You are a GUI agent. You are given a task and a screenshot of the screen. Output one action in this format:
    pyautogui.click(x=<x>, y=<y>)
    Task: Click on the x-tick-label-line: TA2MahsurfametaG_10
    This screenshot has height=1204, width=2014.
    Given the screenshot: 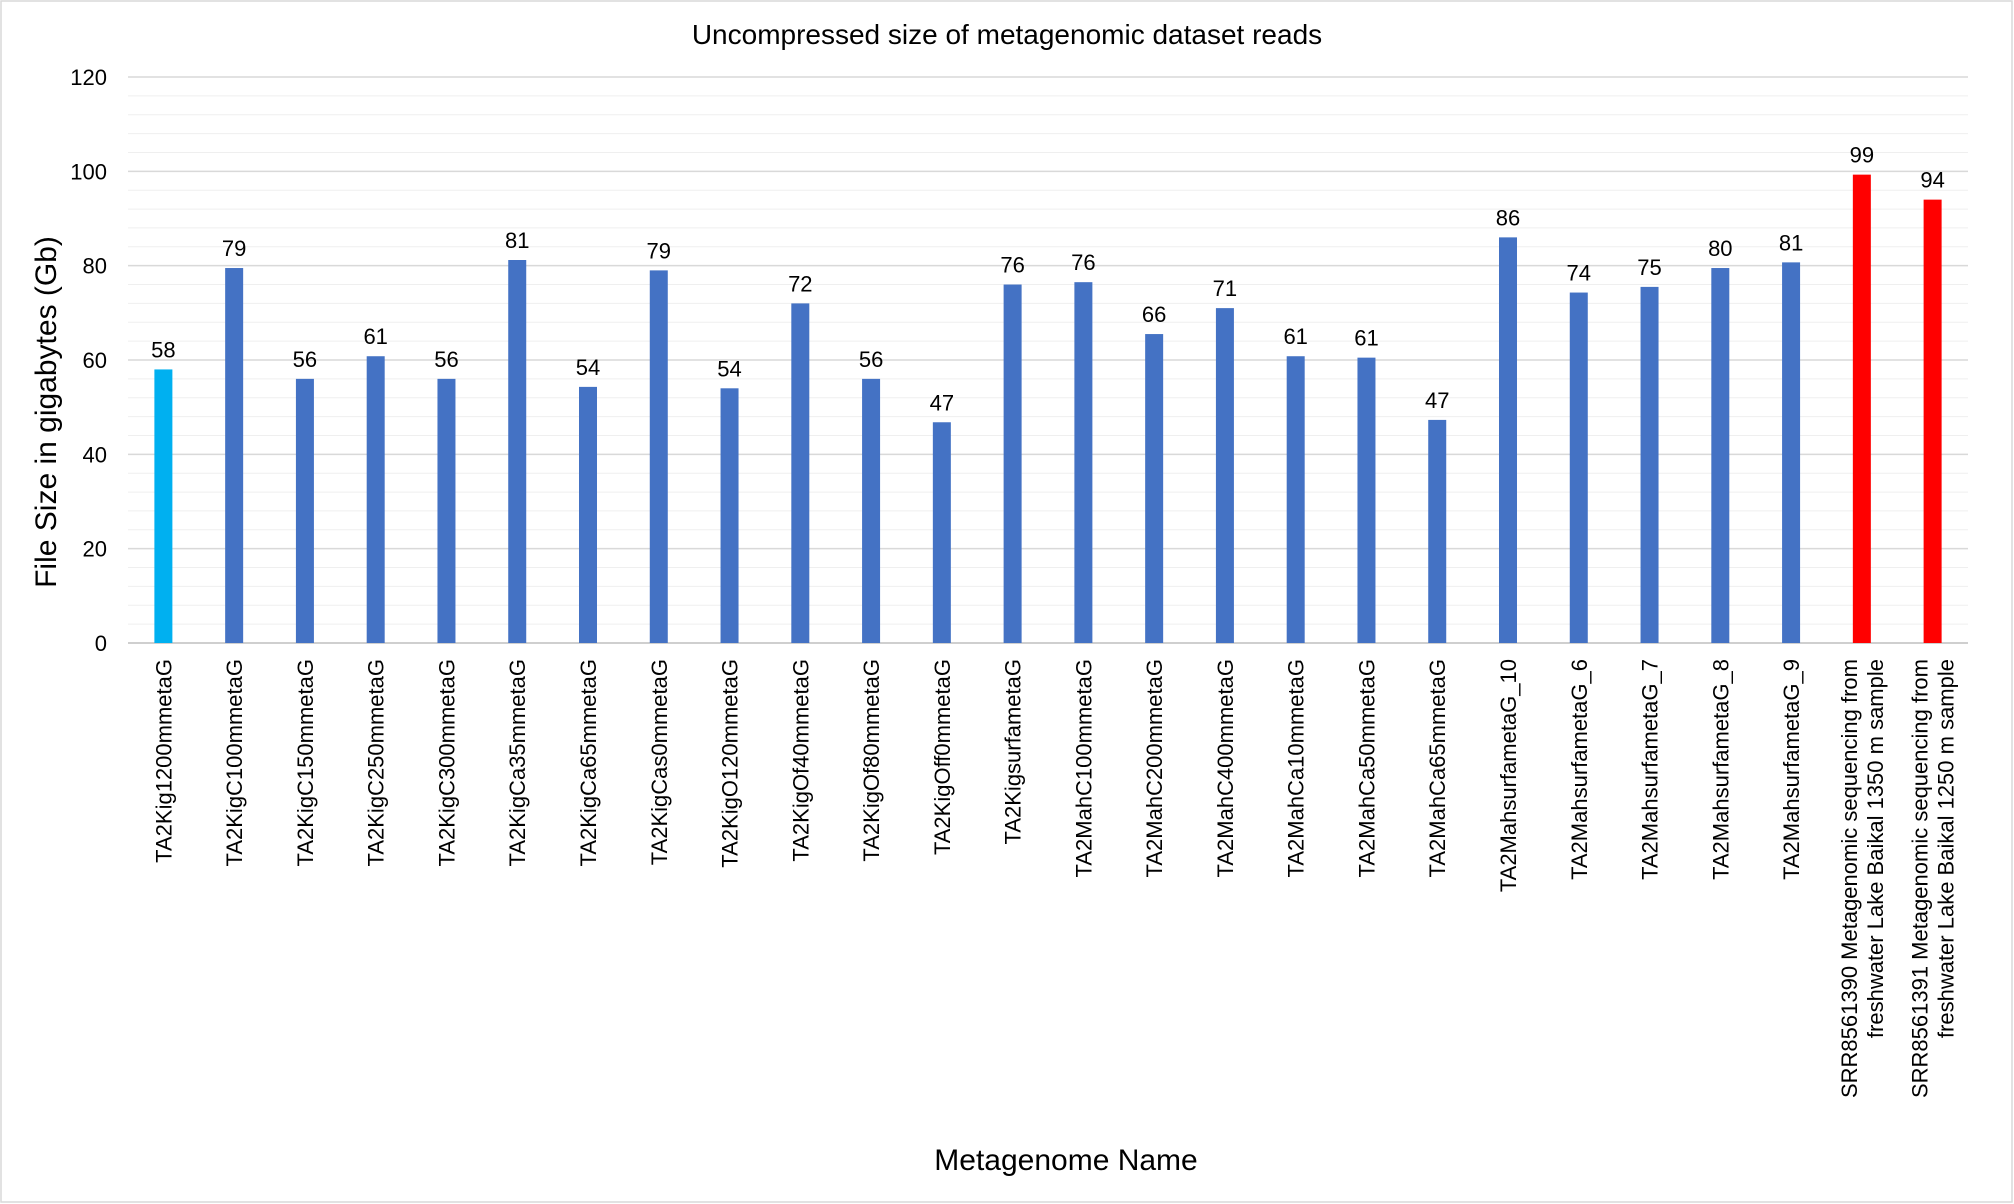 What is the action you would take?
    pyautogui.click(x=1508, y=775)
    